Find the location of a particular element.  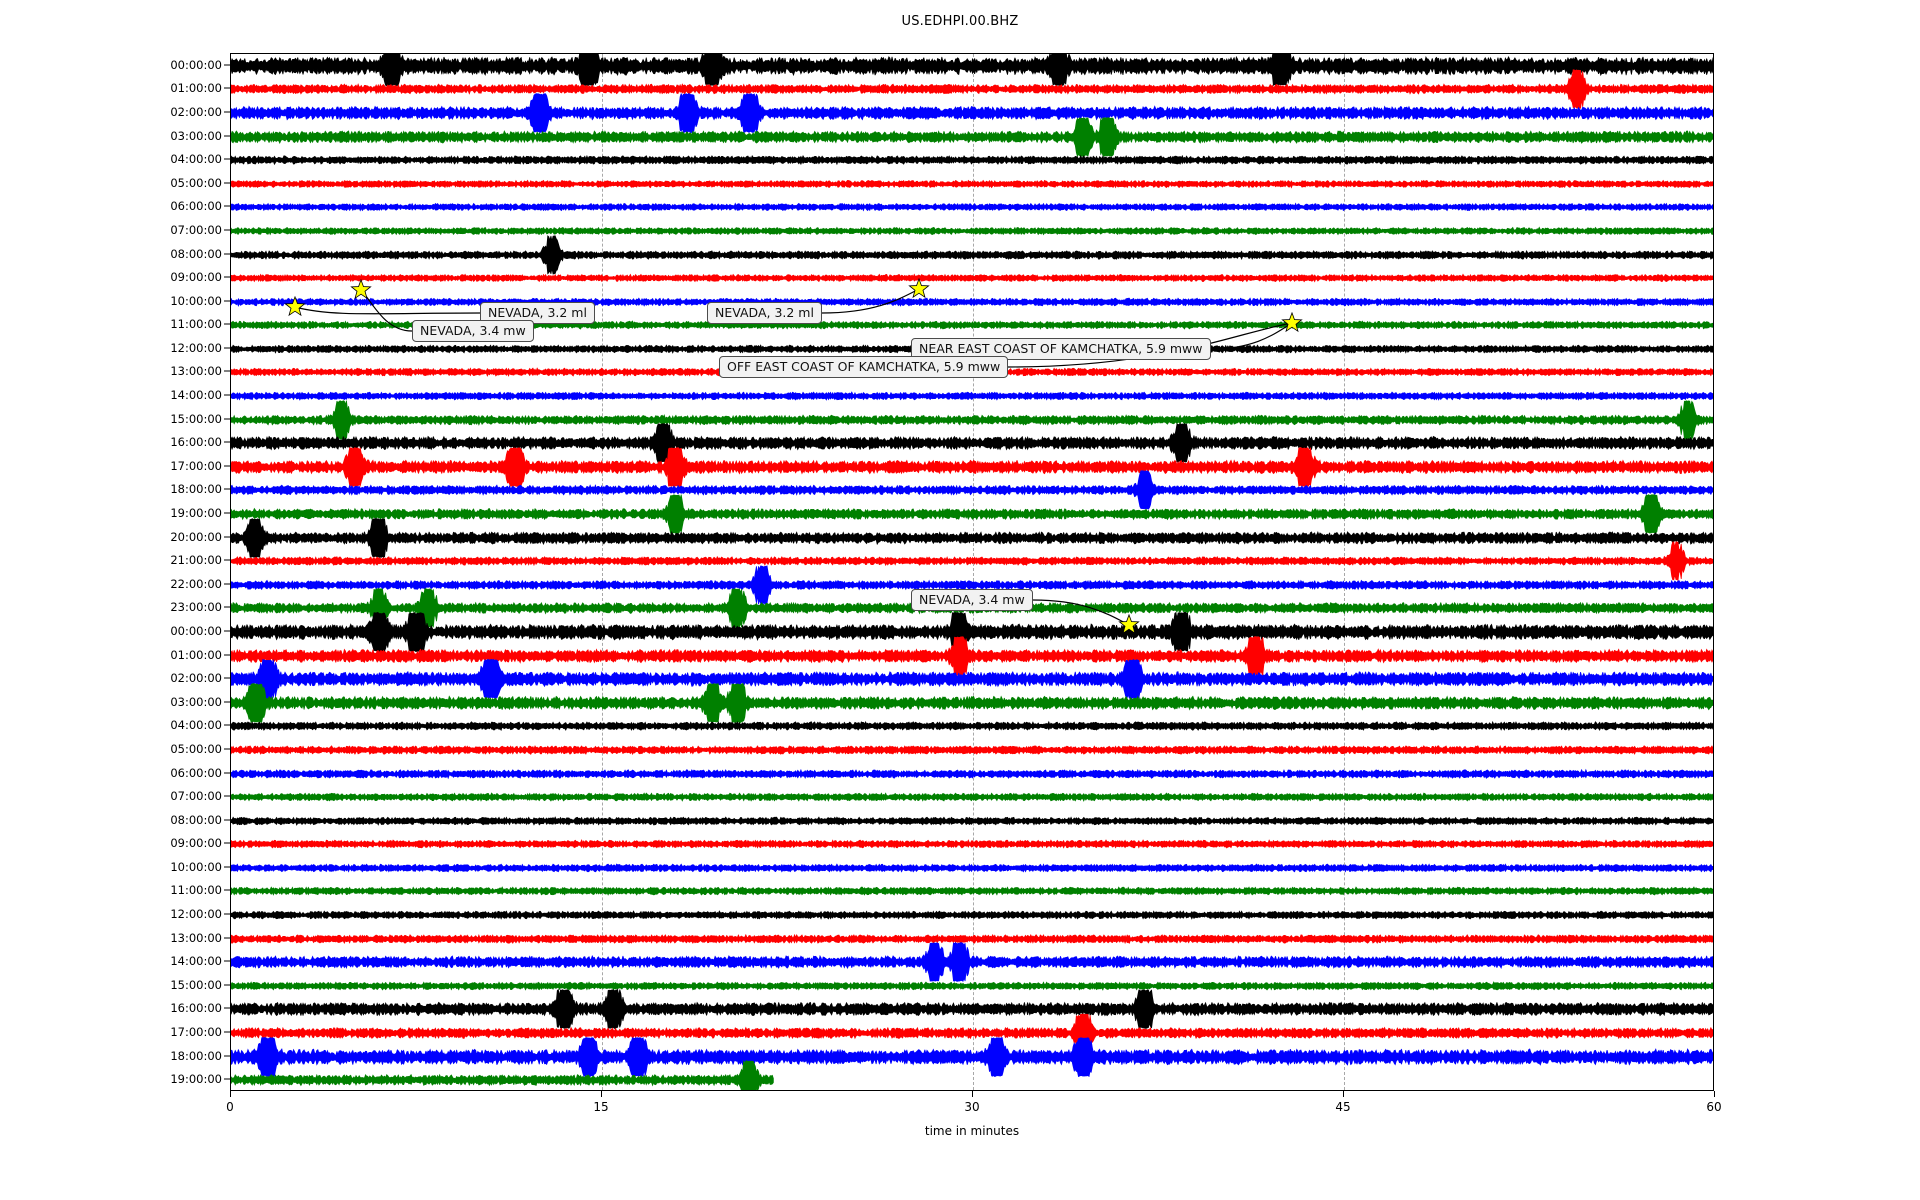

x-tick-label: 15 is located at coordinates (601, 1107).